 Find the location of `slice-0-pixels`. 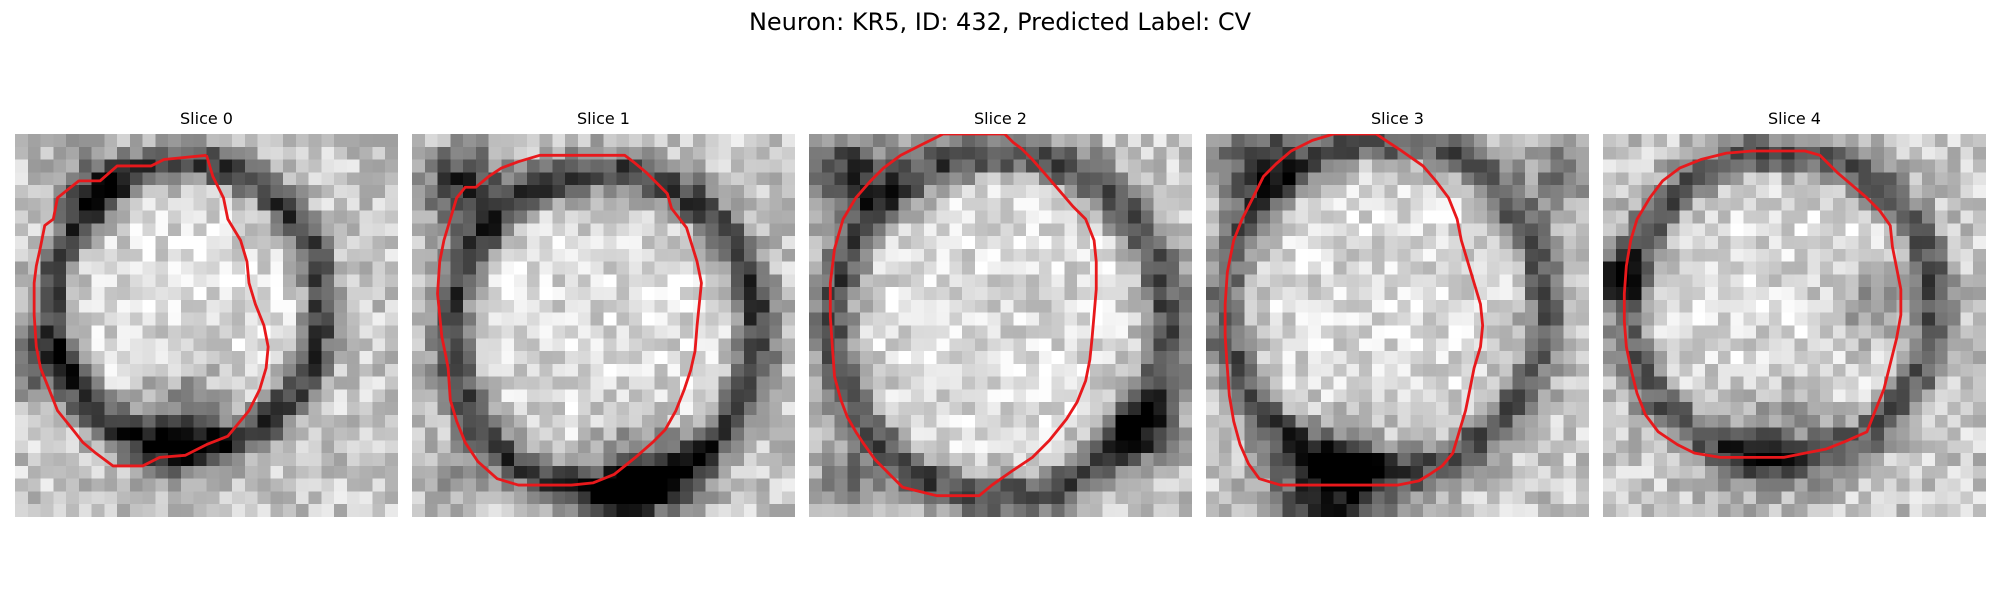

slice-0-pixels is located at coordinates (206, 325).